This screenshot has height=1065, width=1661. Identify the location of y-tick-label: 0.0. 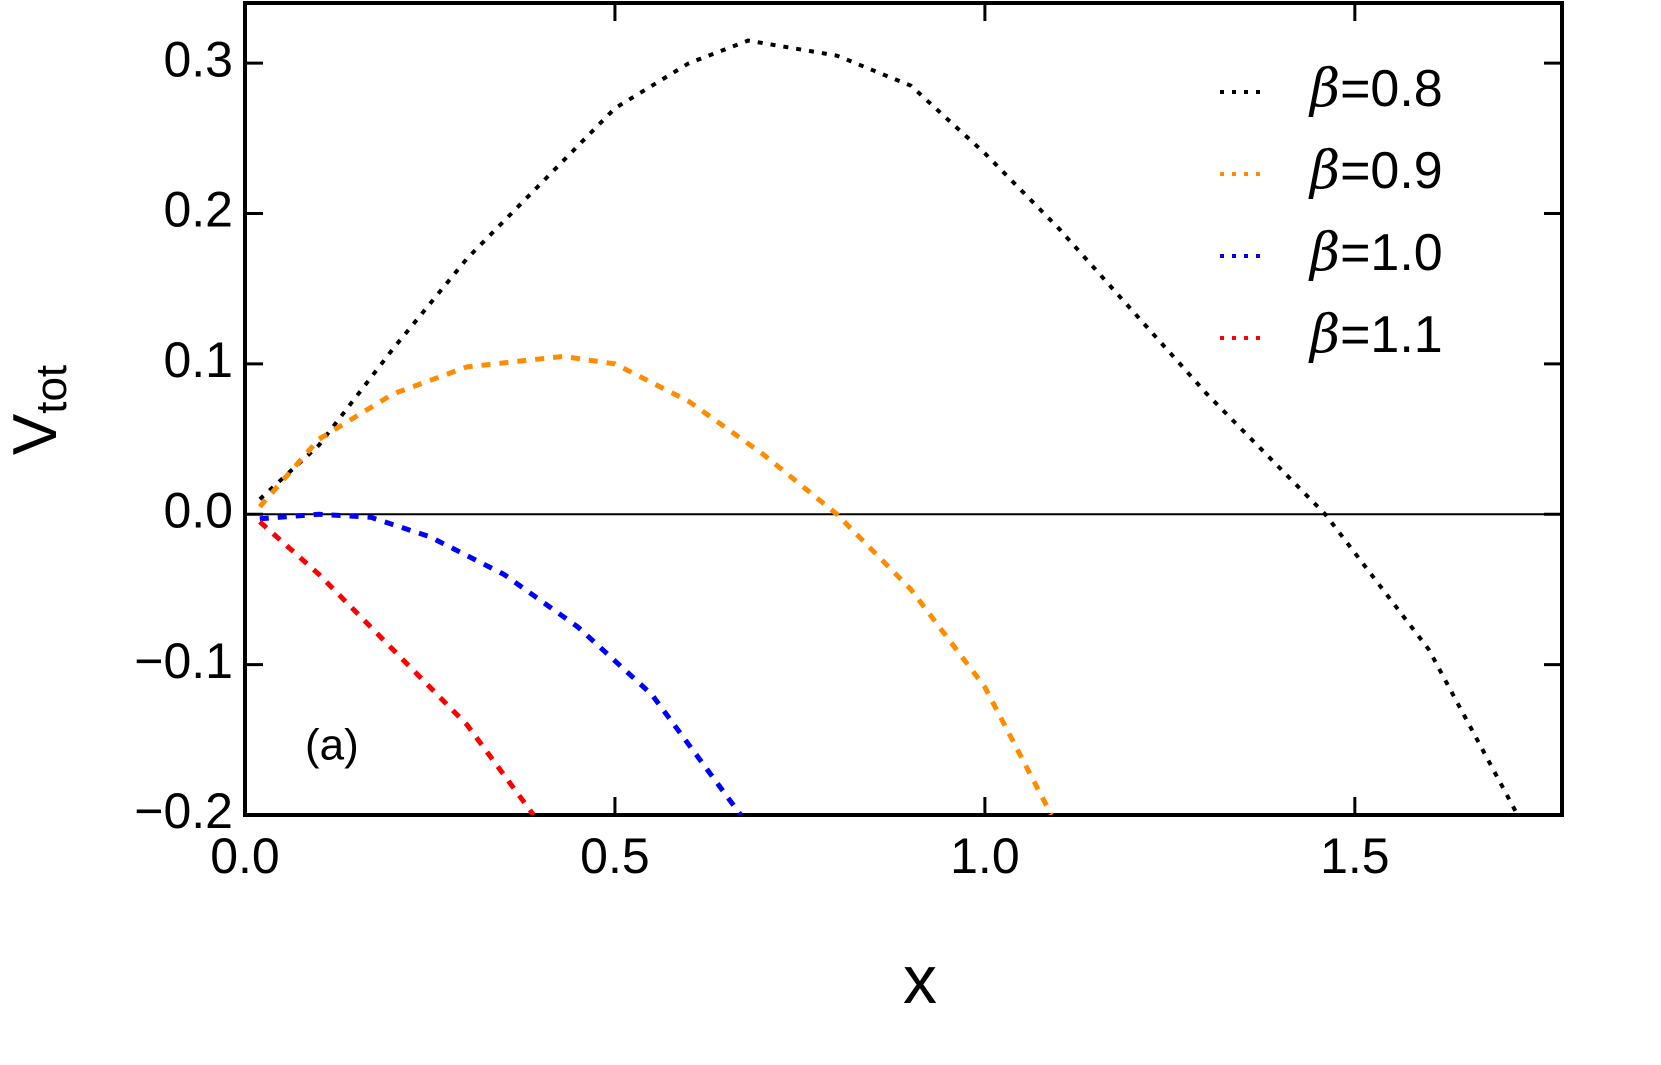
(198, 510).